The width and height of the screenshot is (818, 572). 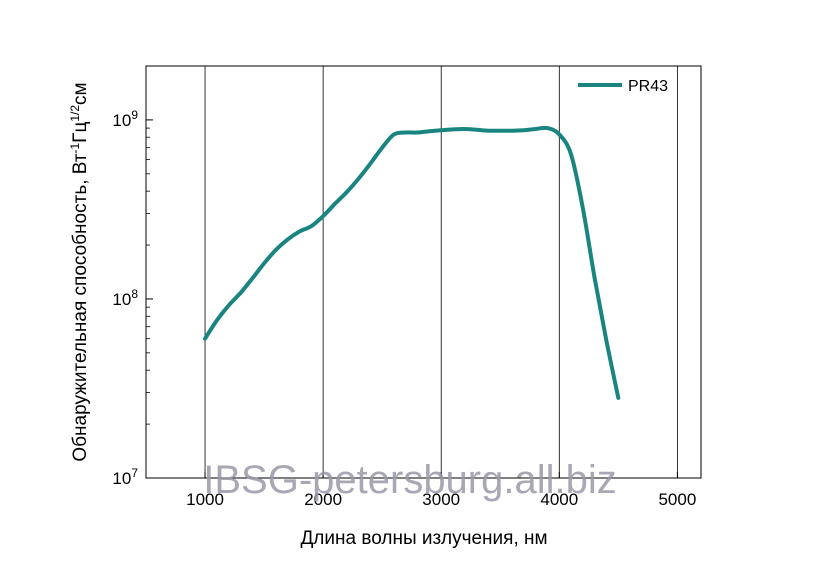 What do you see at coordinates (80, 93) in the screenshot?
I see `y-axis-label-end: см` at bounding box center [80, 93].